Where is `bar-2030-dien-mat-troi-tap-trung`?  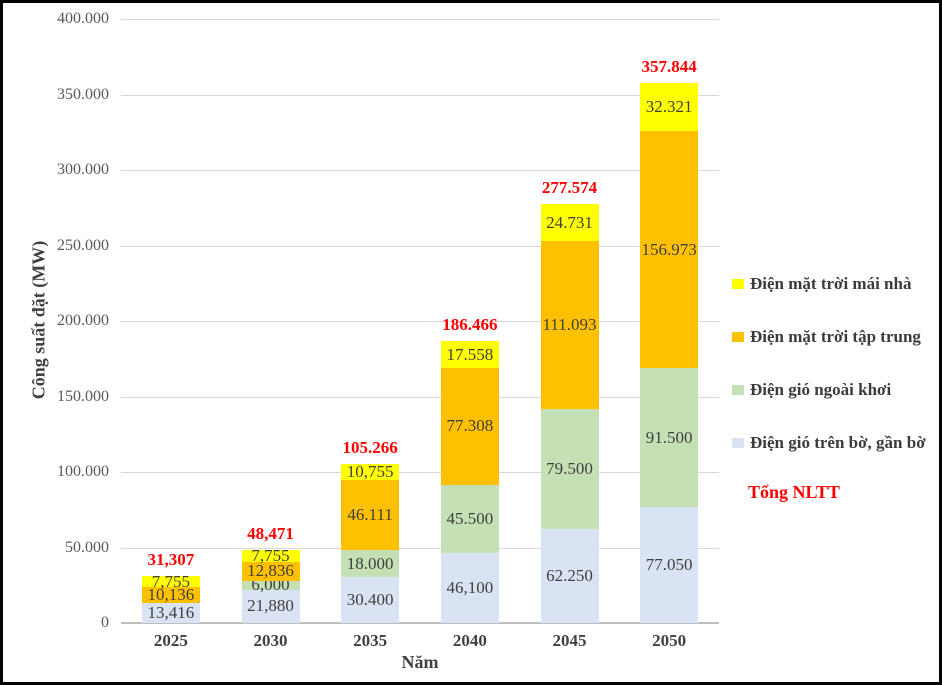
bar-2030-dien-mat-troi-tap-trung is located at coordinates (270, 571).